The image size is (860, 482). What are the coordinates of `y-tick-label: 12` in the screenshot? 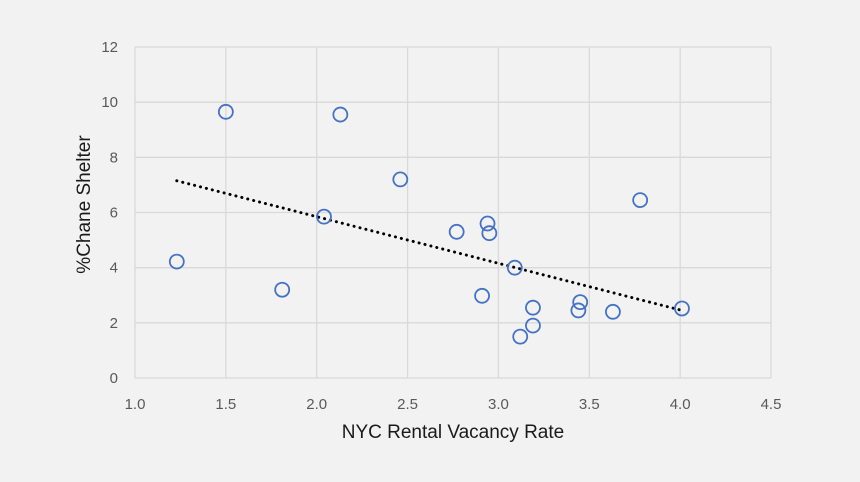 It's located at (109, 47).